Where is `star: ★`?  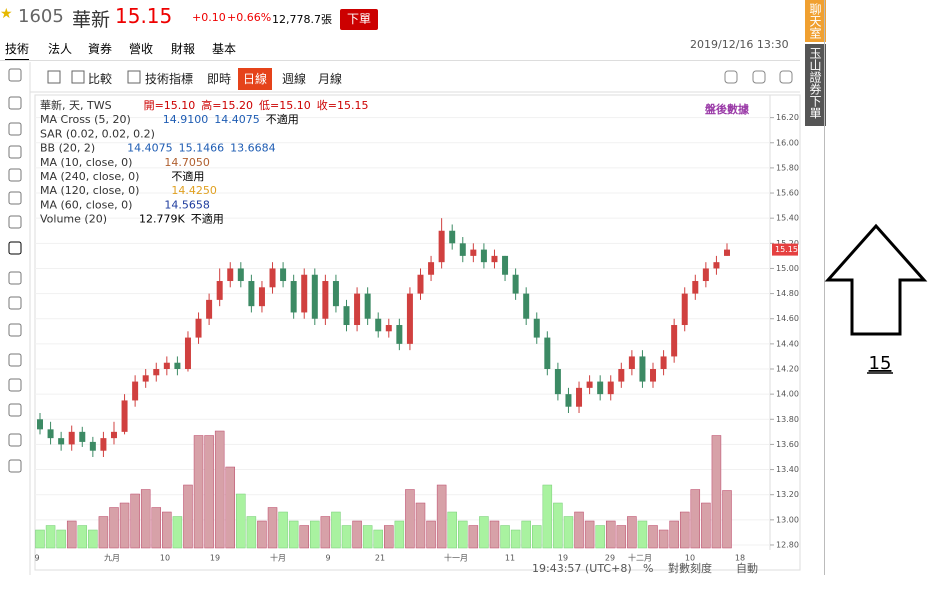 star: ★ is located at coordinates (6, 14).